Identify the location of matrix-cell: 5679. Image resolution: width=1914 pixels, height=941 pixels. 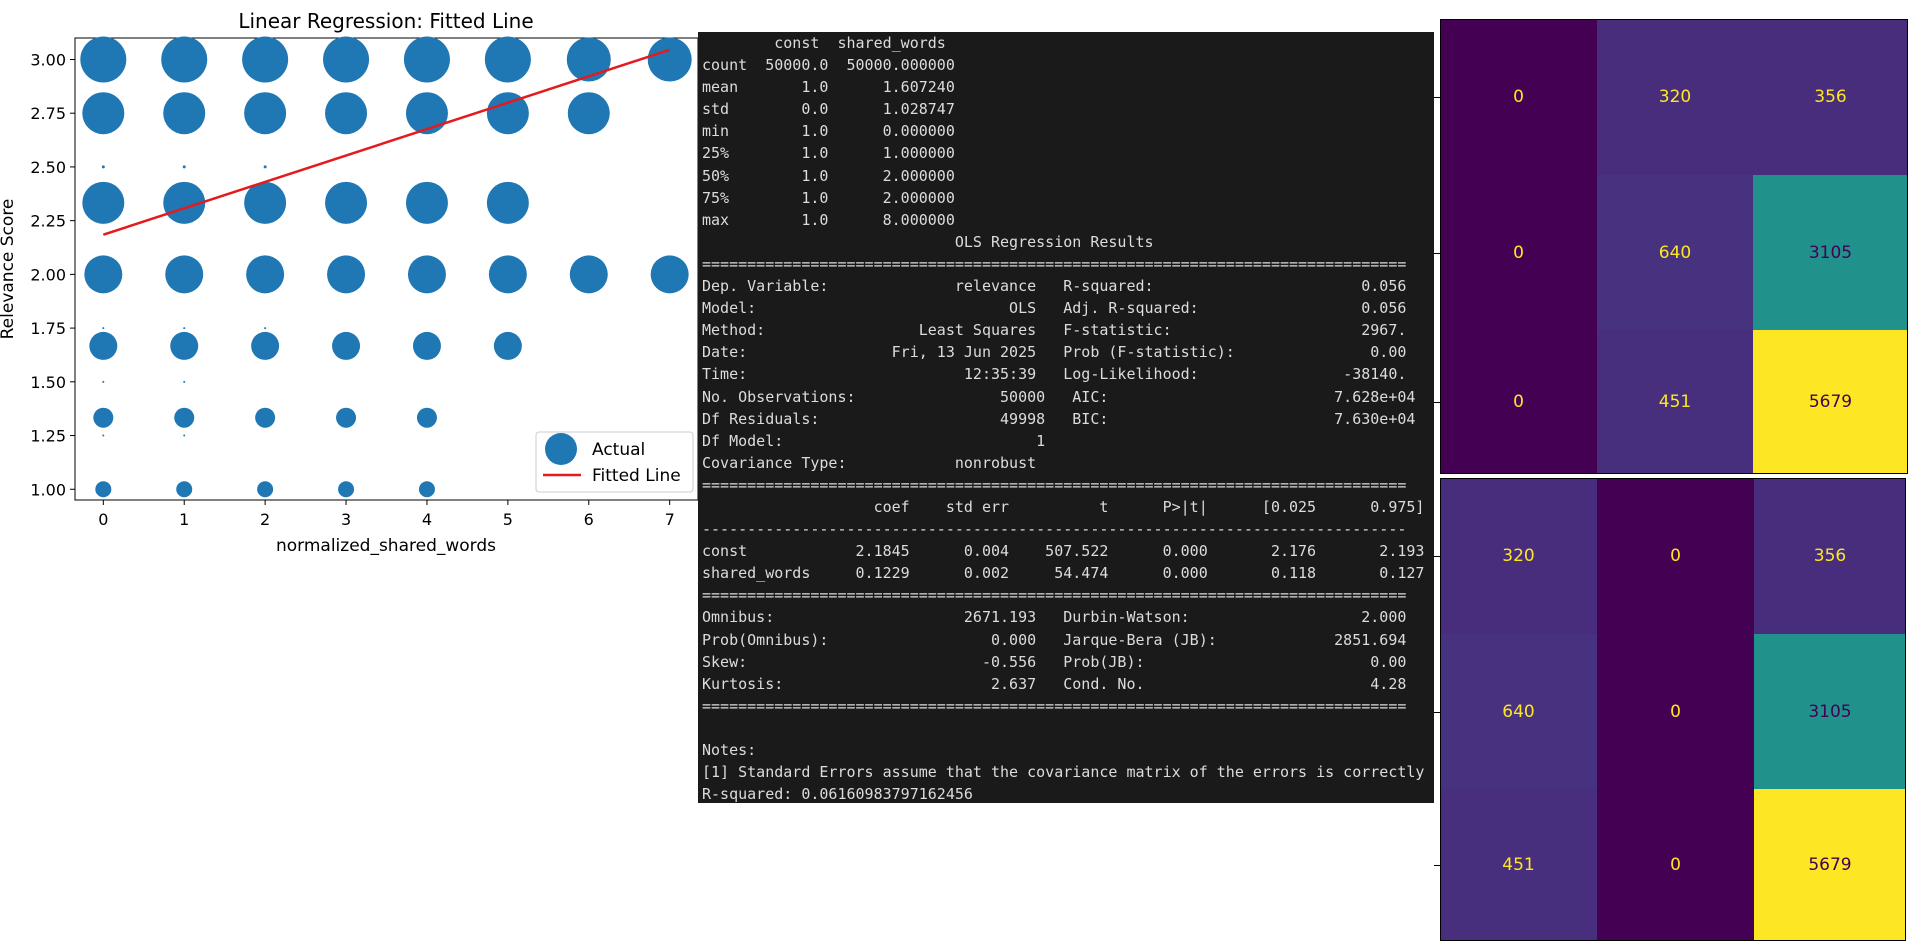
(1830, 402).